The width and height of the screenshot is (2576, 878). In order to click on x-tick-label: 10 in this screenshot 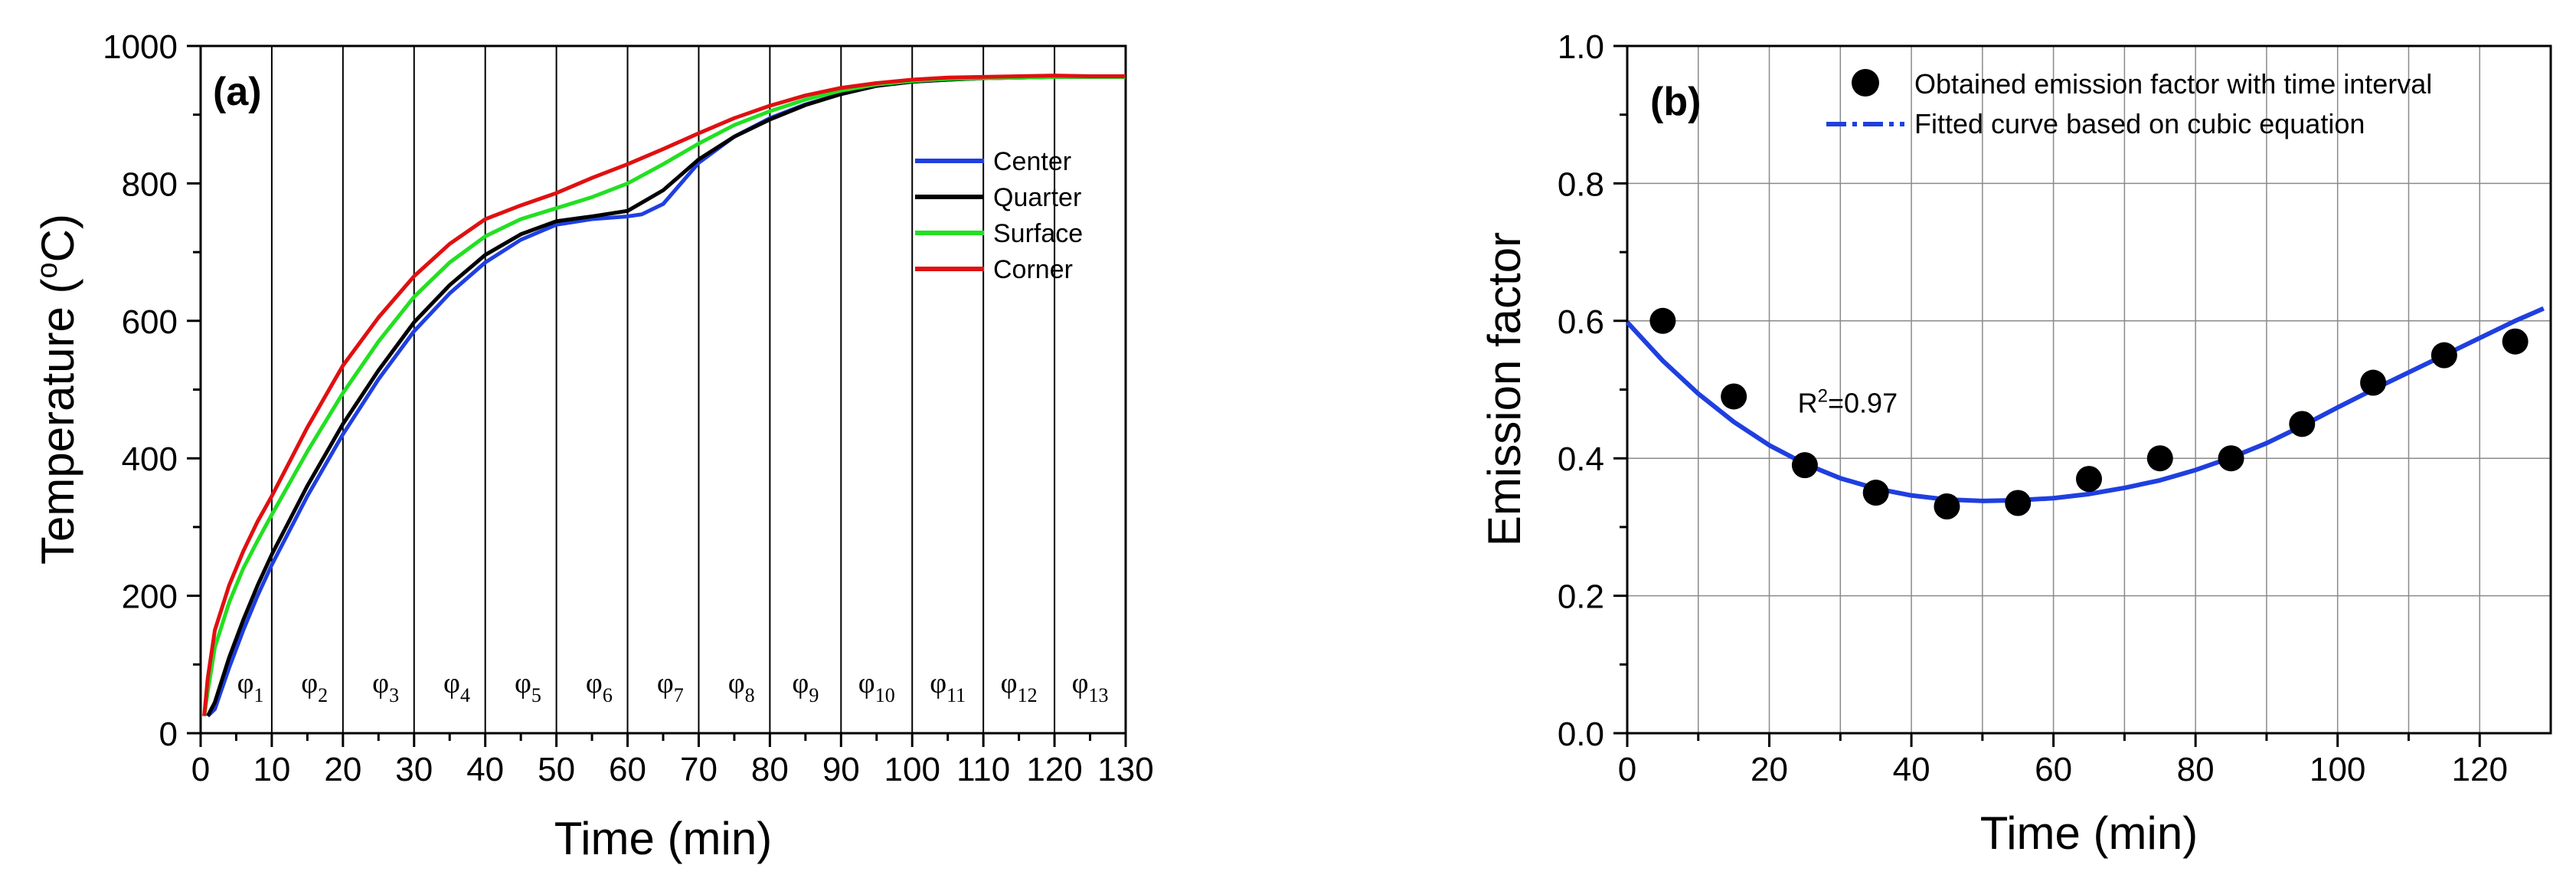, I will do `click(271, 769)`.